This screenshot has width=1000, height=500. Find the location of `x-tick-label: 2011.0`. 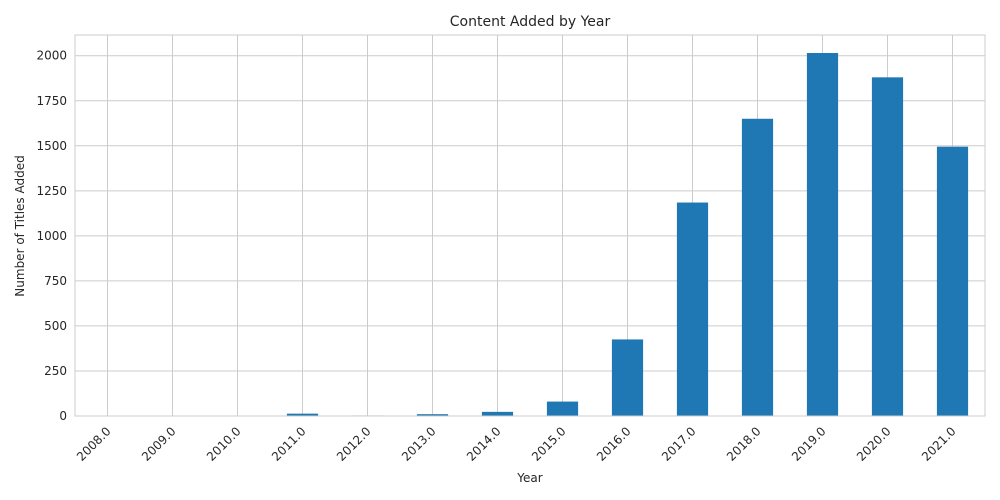

x-tick-label: 2011.0 is located at coordinates (289, 444).